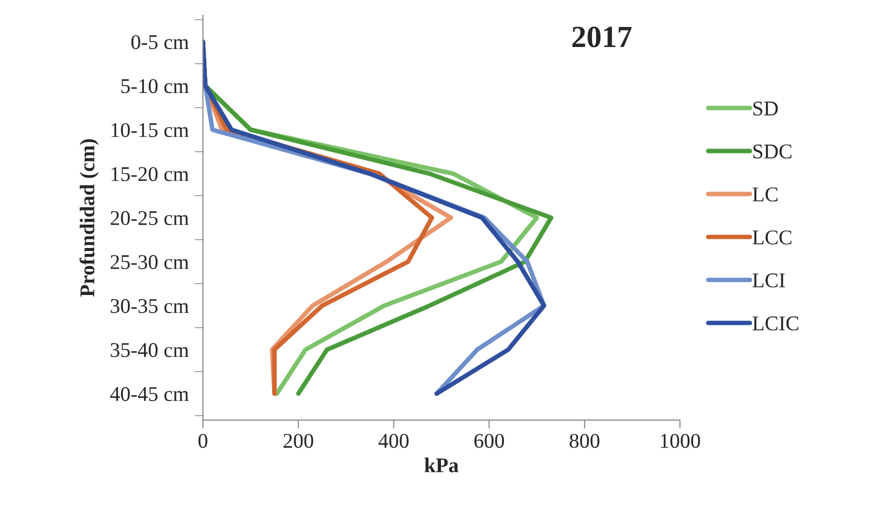 Image resolution: width=890 pixels, height=511 pixels. What do you see at coordinates (149, 394) in the screenshot?
I see `y-tick-label: 40-45 cm` at bounding box center [149, 394].